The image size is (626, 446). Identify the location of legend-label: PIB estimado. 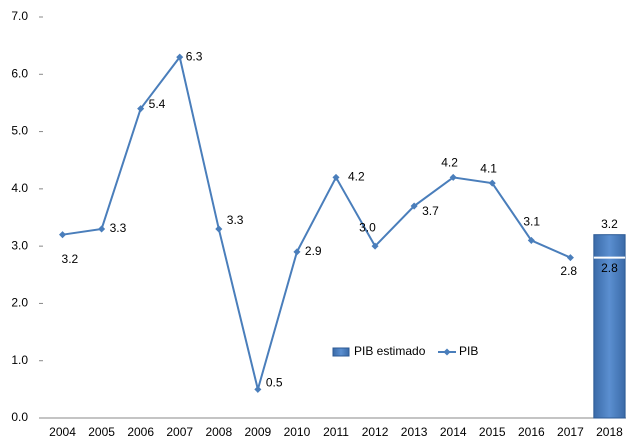
(390, 351).